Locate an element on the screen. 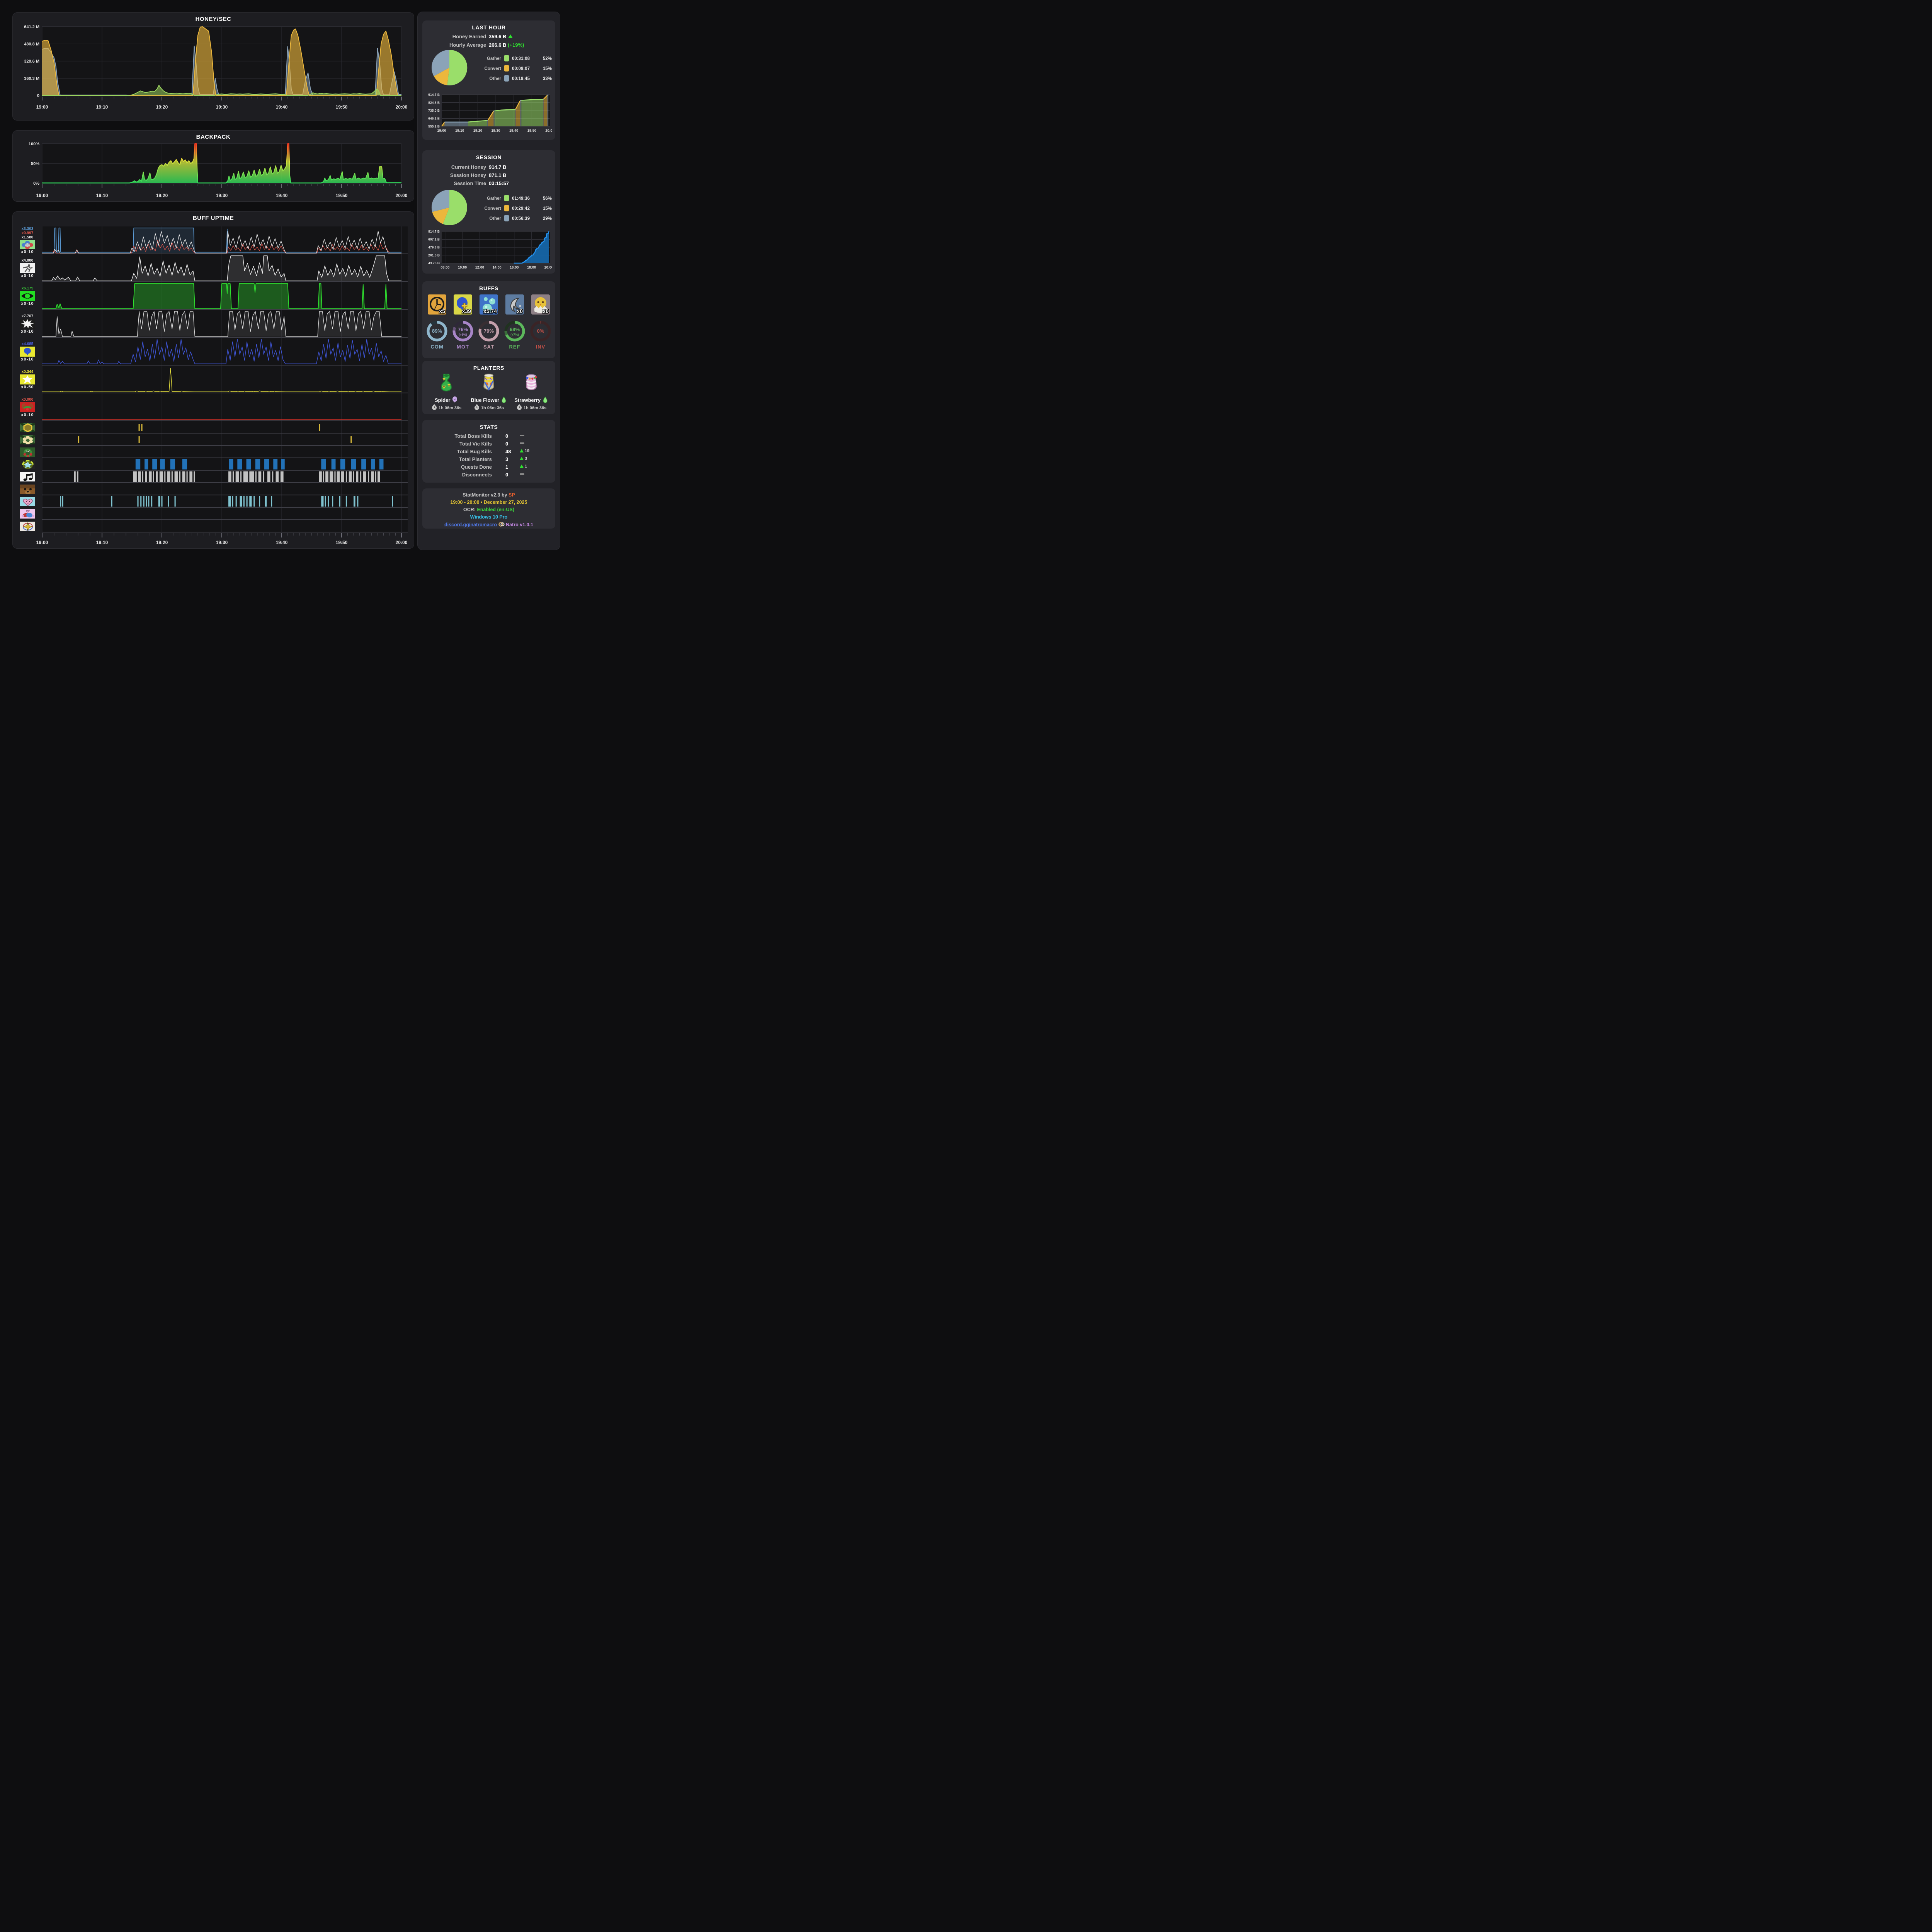  stat-label: Total Bug Kills is located at coordinates (475, 452).